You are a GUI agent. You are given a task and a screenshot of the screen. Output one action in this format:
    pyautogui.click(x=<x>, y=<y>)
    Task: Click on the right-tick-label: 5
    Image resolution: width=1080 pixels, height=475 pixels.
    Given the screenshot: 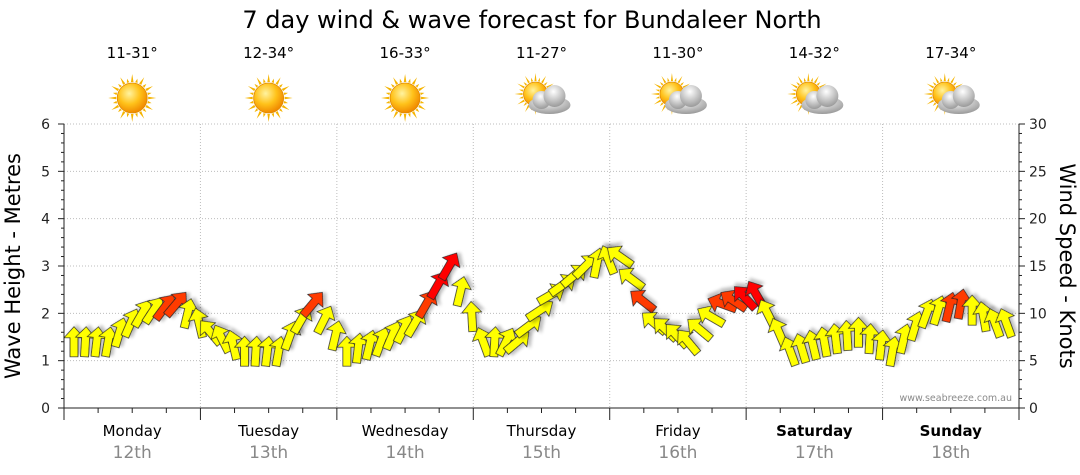 What is the action you would take?
    pyautogui.click(x=1033, y=362)
    